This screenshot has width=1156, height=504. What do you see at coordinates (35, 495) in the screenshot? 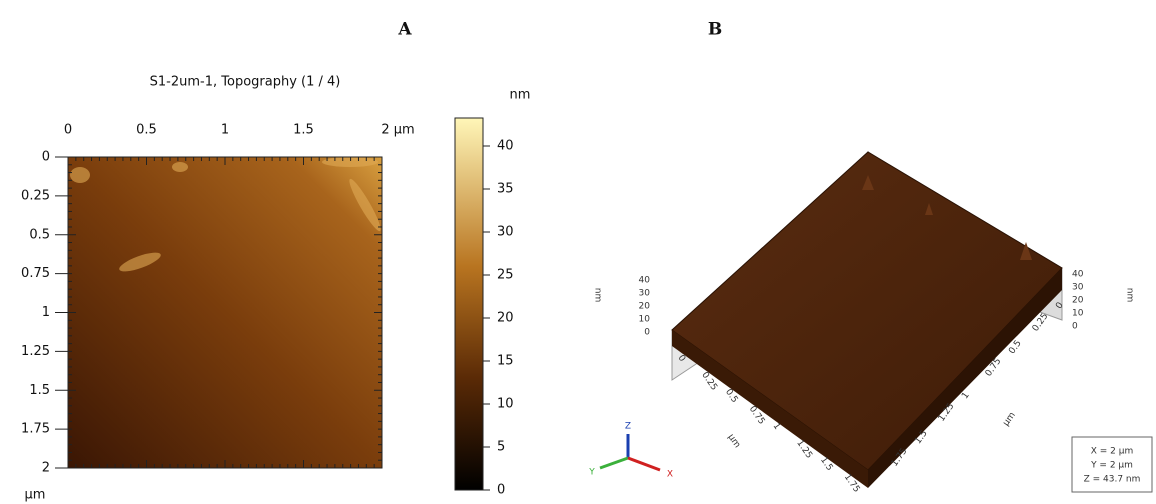
I see `axis-unit: µm` at bounding box center [35, 495].